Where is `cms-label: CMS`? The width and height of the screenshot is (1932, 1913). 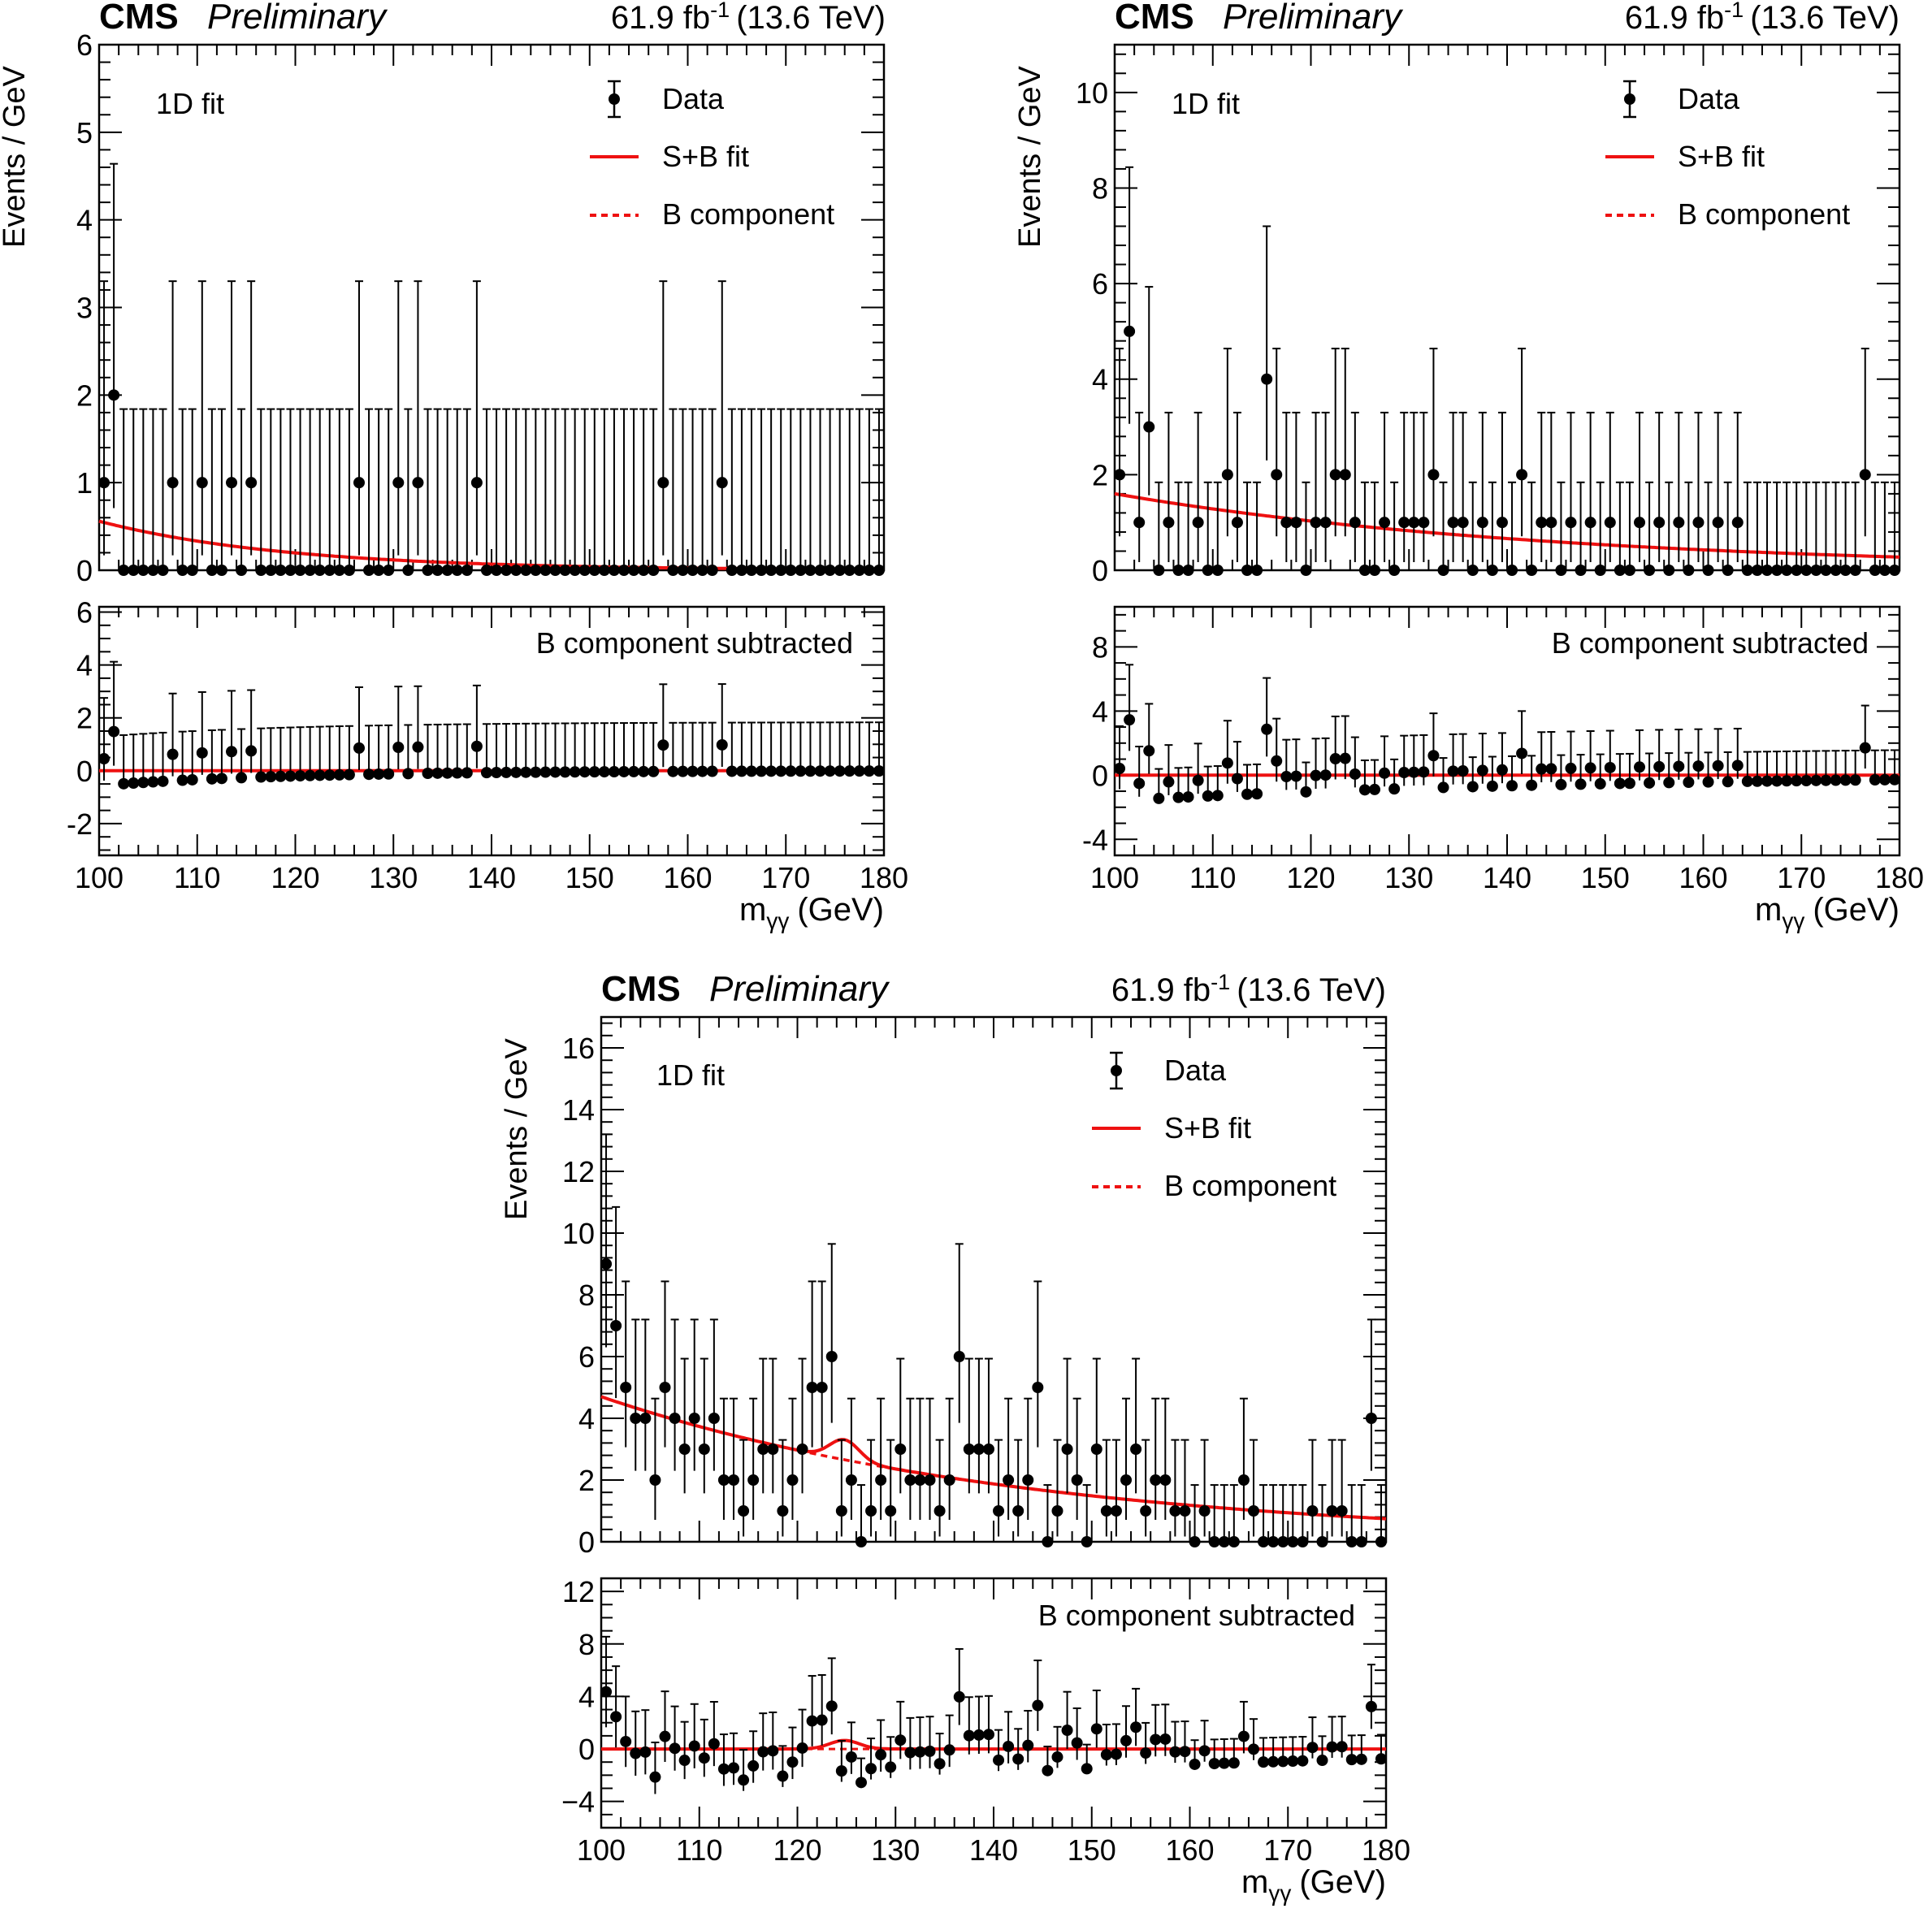 cms-label: CMS is located at coordinates (641, 989).